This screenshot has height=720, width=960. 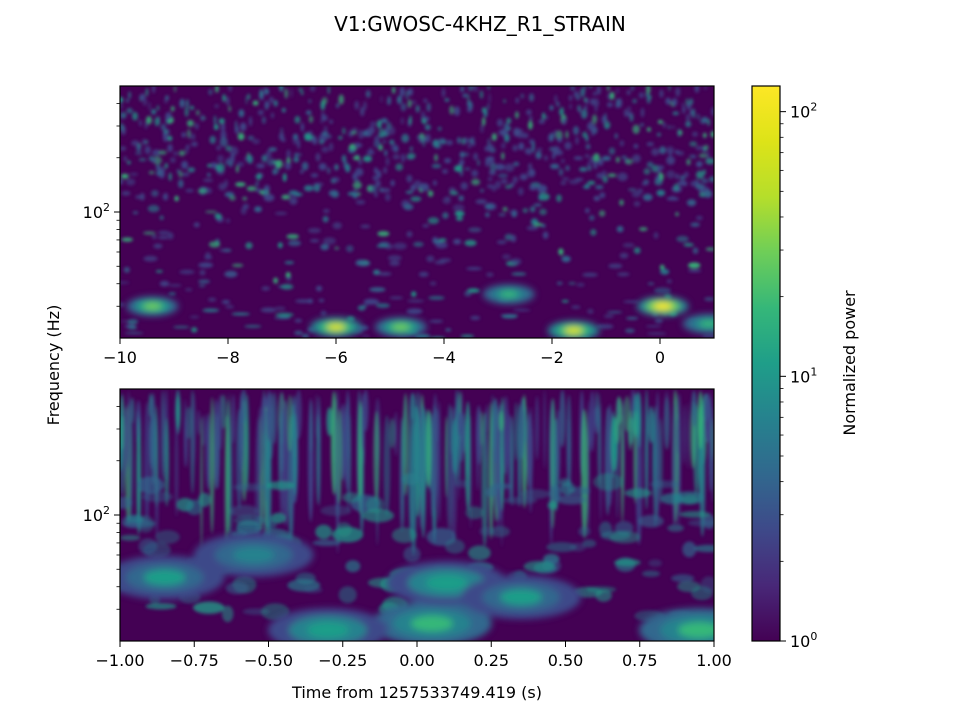 What do you see at coordinates (96, 514) in the screenshot?
I see `y-tick-label: 102` at bounding box center [96, 514].